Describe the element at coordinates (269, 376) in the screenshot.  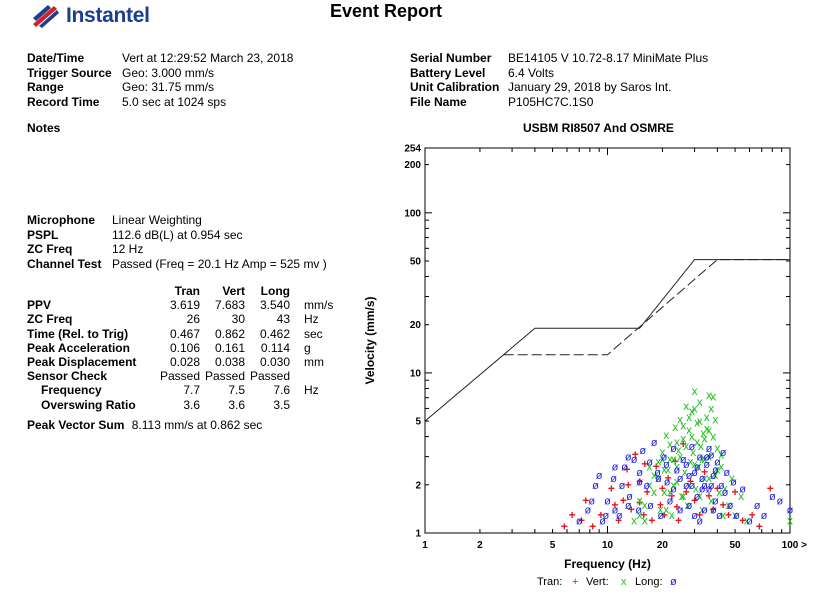
I see `measurement-value: Passed` at that location.